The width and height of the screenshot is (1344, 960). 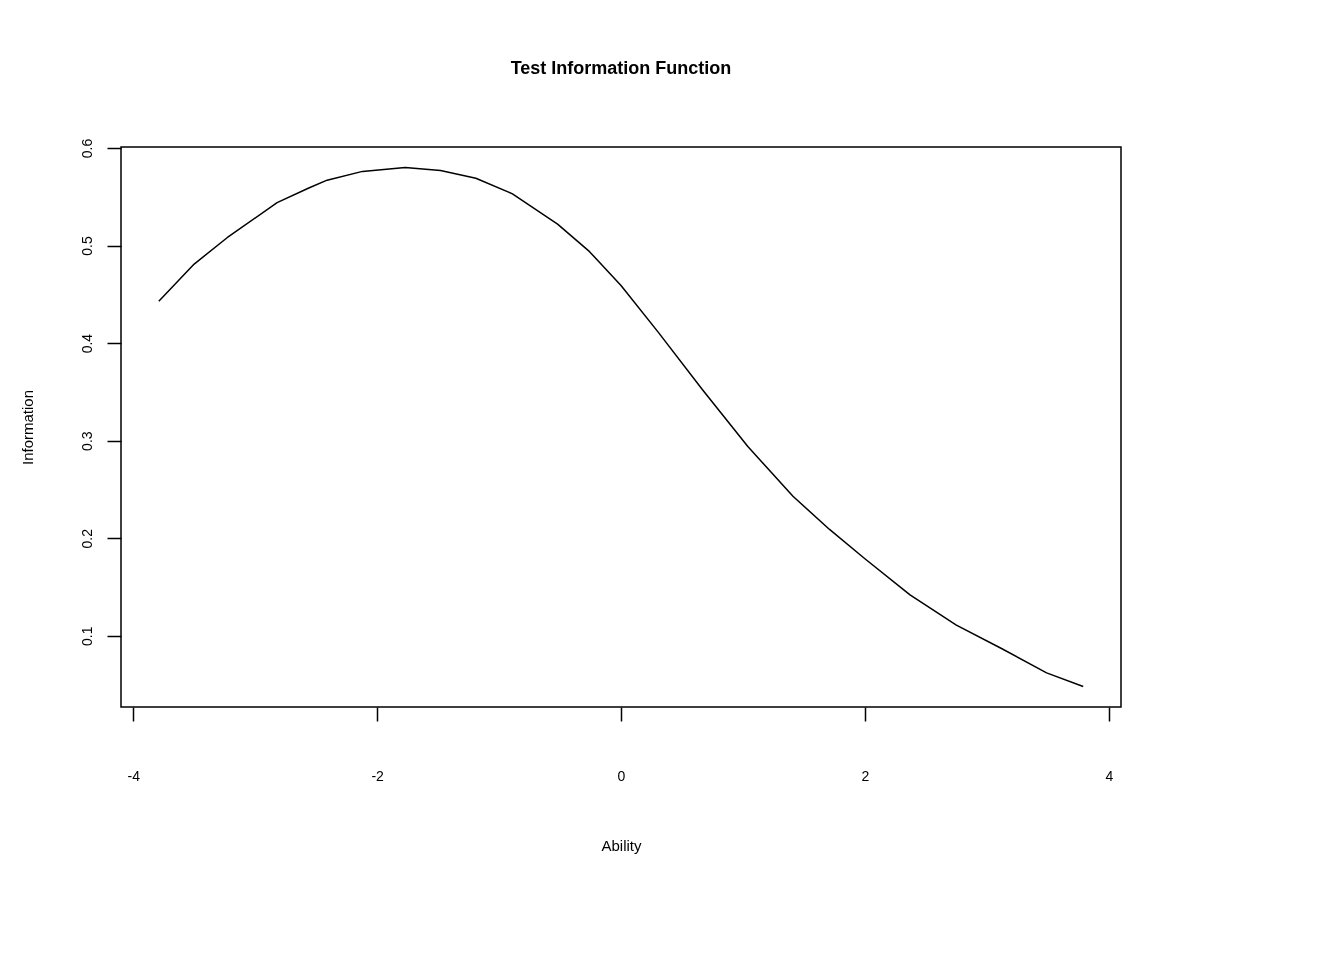 I want to click on y-axis-title: Information, so click(x=27, y=427).